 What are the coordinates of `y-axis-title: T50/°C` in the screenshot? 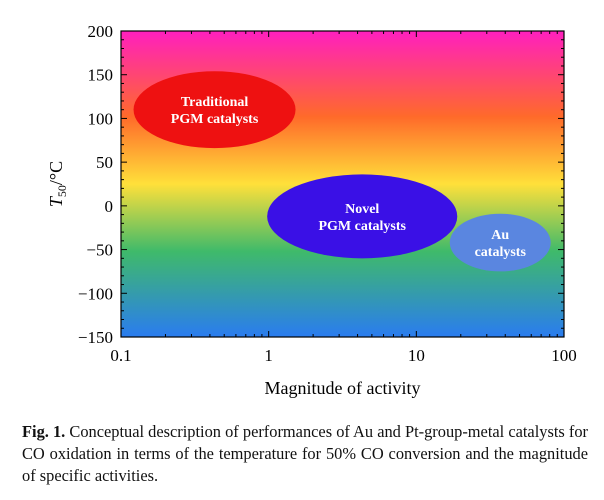 It's located at (57, 184).